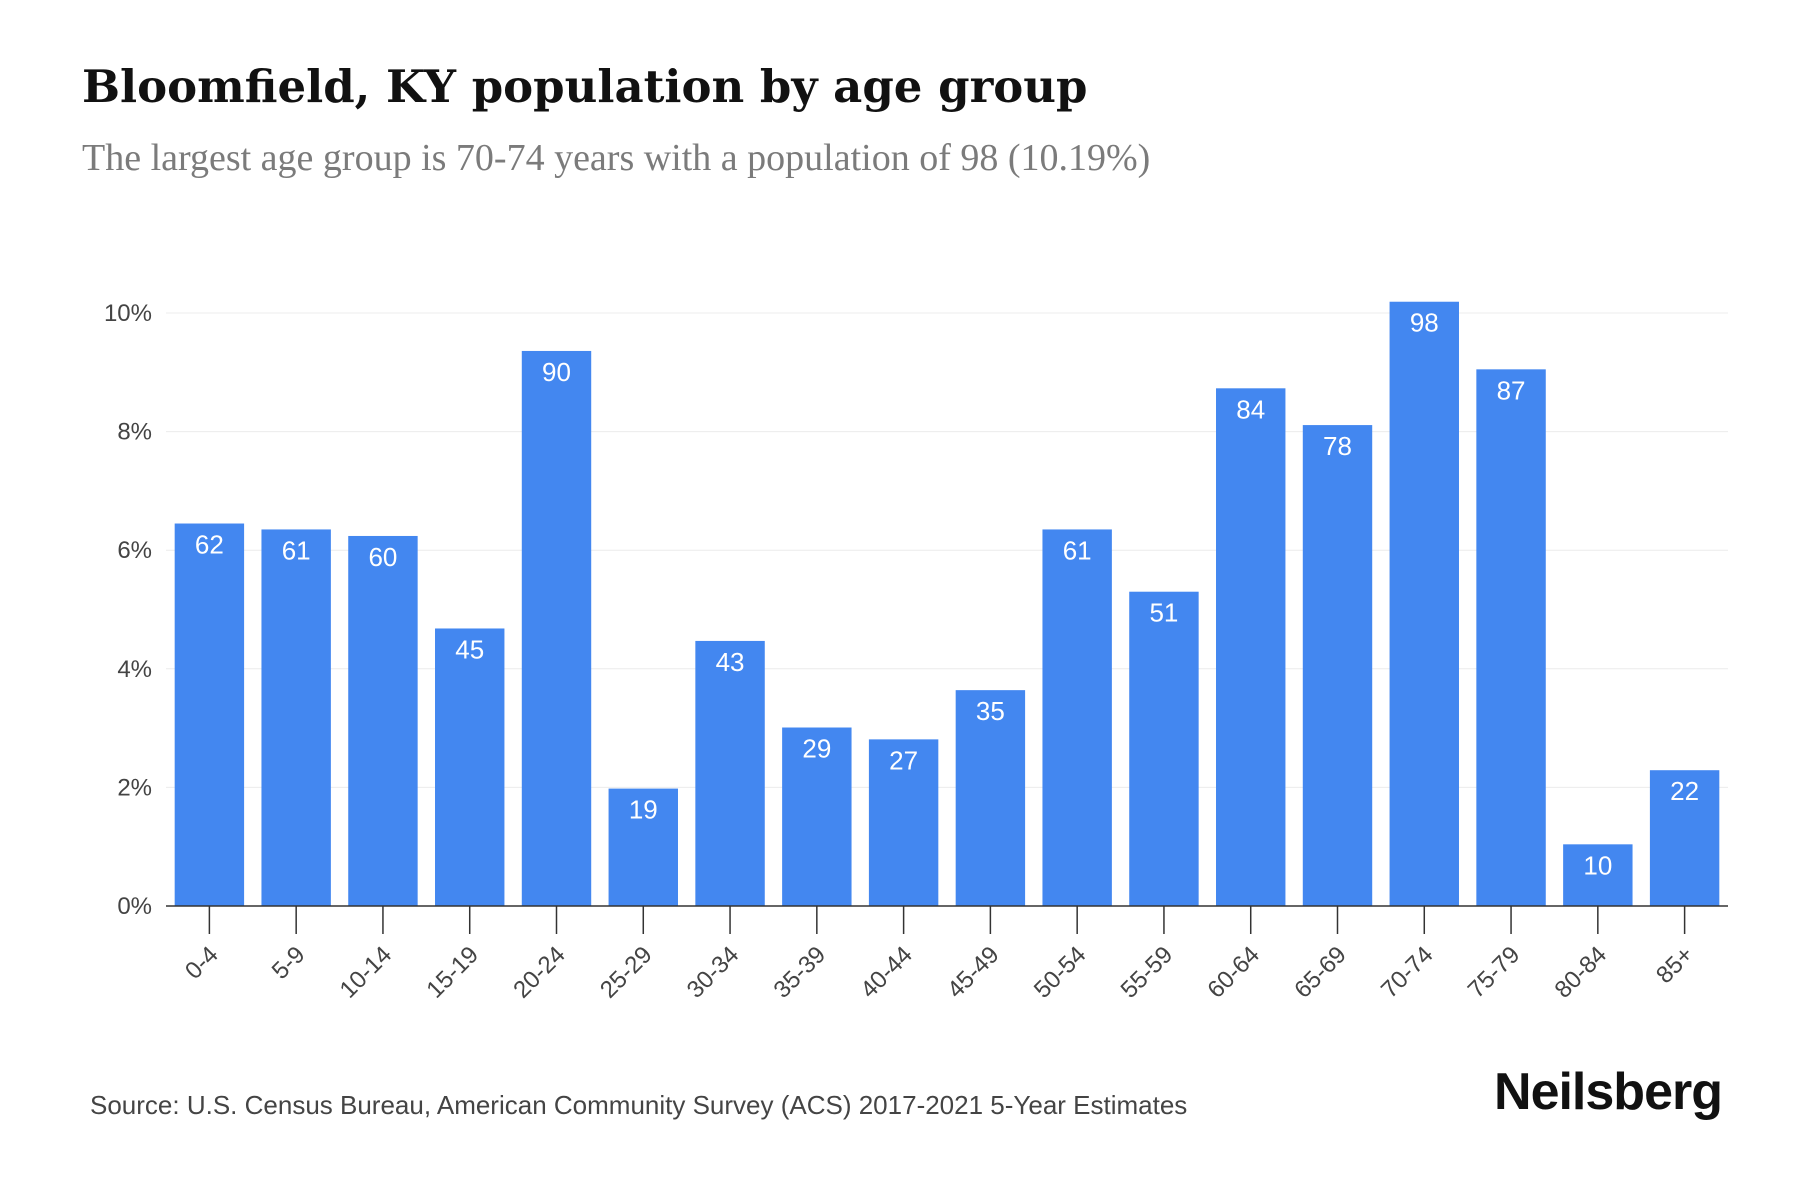 The height and width of the screenshot is (1200, 1800). I want to click on y-tick-label: 4%, so click(134, 669).